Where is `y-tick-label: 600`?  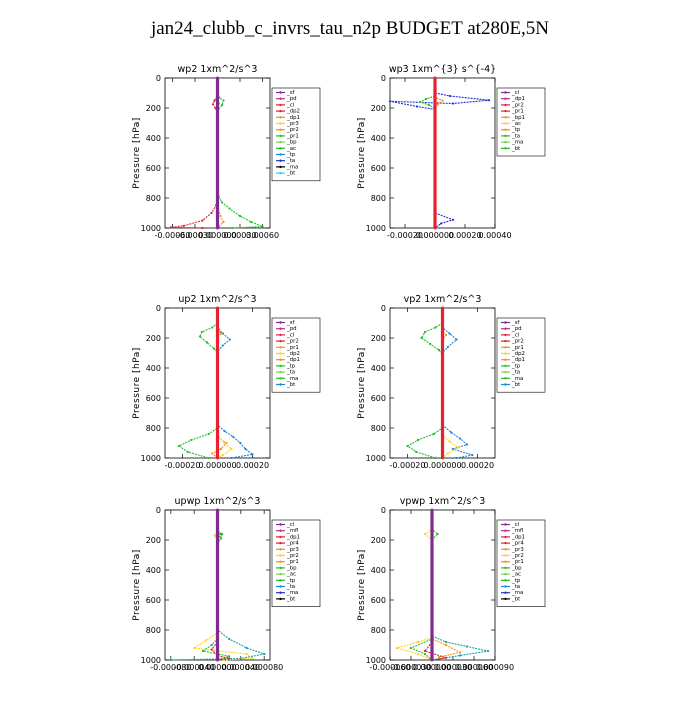 y-tick-label: 600 is located at coordinates (378, 398).